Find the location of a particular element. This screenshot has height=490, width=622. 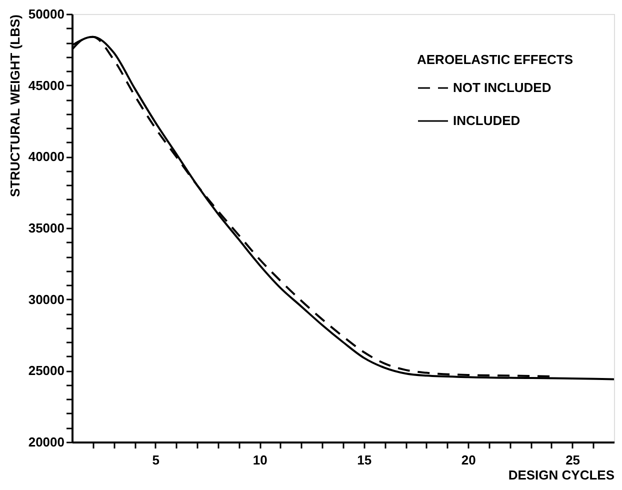

y-tick-label: 50000 is located at coordinates (46, 14).